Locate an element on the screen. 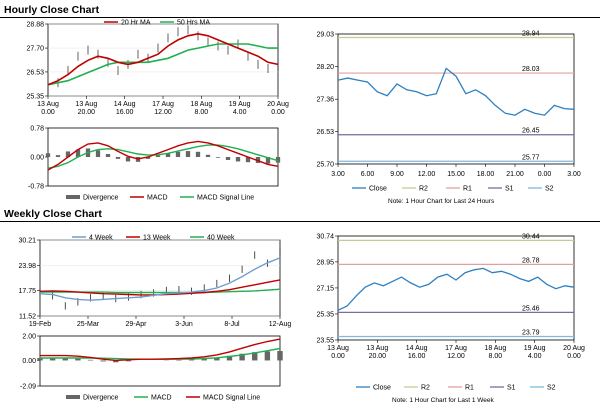 The width and height of the screenshot is (600, 413). weekly-close-xtick-date: 19 Aug is located at coordinates (535, 348).